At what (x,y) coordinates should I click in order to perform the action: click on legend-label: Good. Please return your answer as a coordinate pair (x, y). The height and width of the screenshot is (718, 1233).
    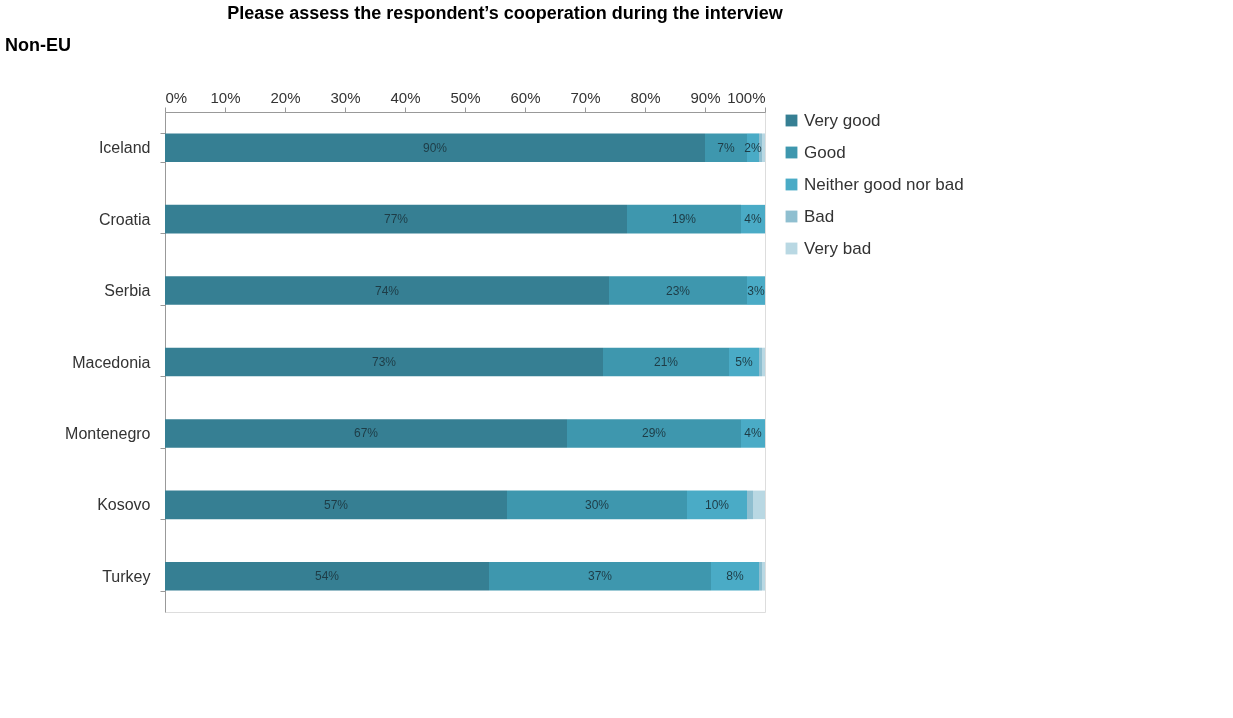
    Looking at the image, I should click on (825, 152).